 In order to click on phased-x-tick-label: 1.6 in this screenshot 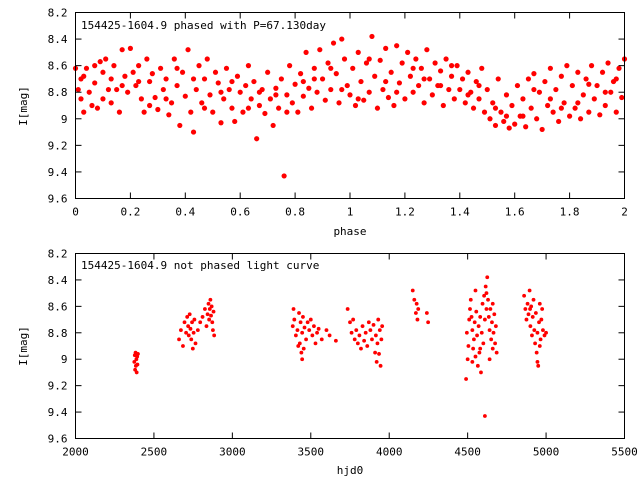, I will do `click(515, 212)`.